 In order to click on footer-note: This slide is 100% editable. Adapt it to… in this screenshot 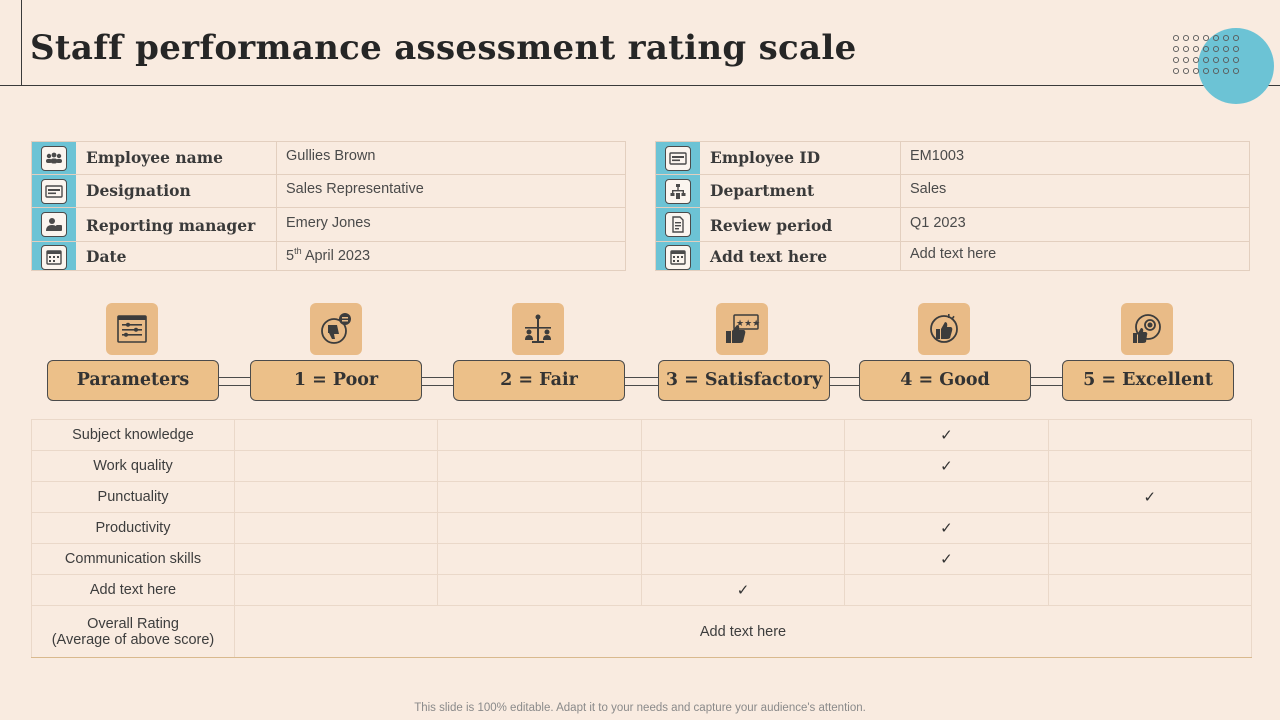, I will do `click(640, 708)`.